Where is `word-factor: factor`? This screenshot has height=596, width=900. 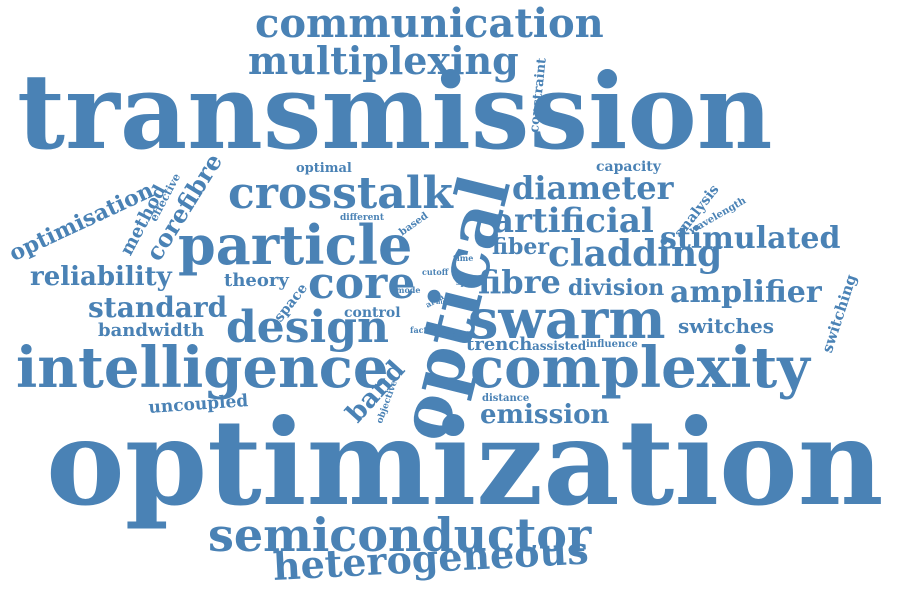
word-factor: factor is located at coordinates (423, 330).